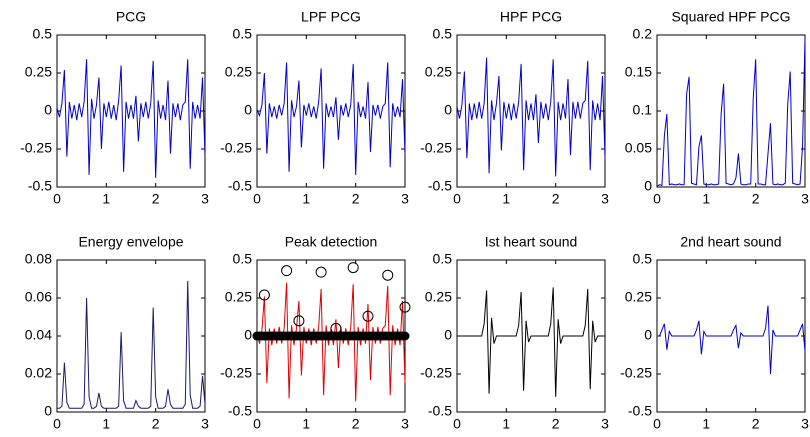 This screenshot has height=437, width=810. Describe the element at coordinates (531, 242) in the screenshot. I see `chart-title: Ist heart sound` at that location.